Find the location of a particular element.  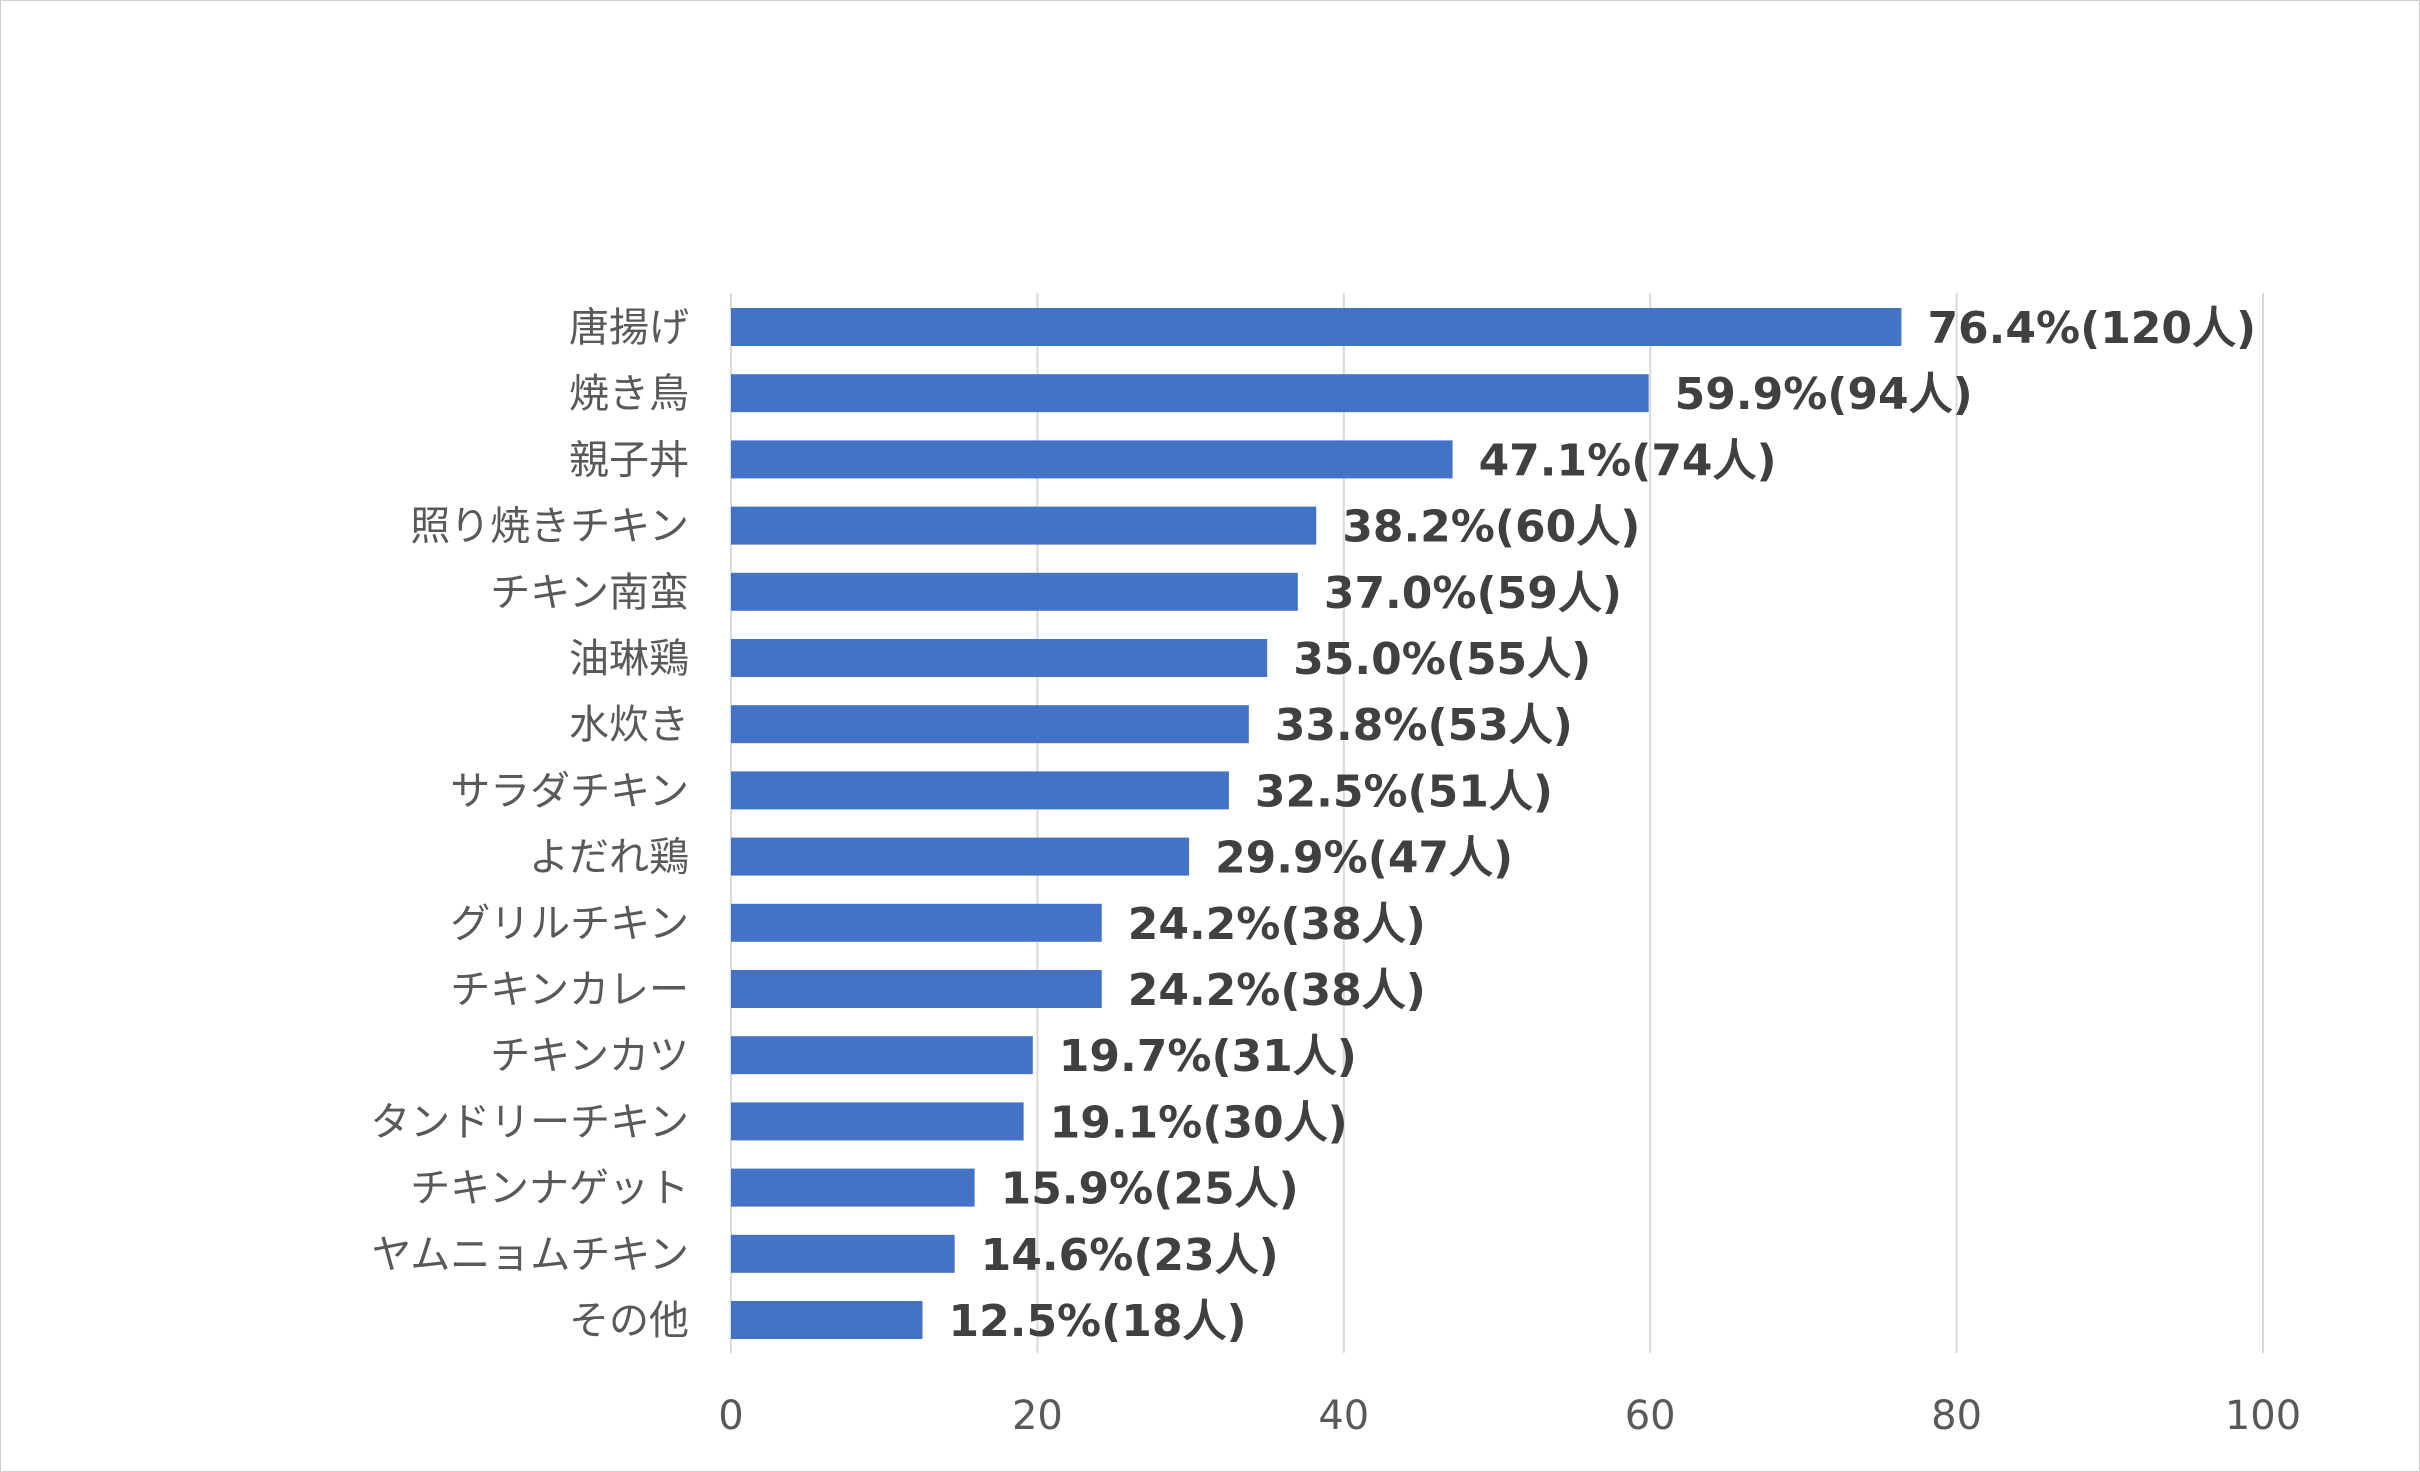

data-label: 37.0%(59人) is located at coordinates (1473, 593).